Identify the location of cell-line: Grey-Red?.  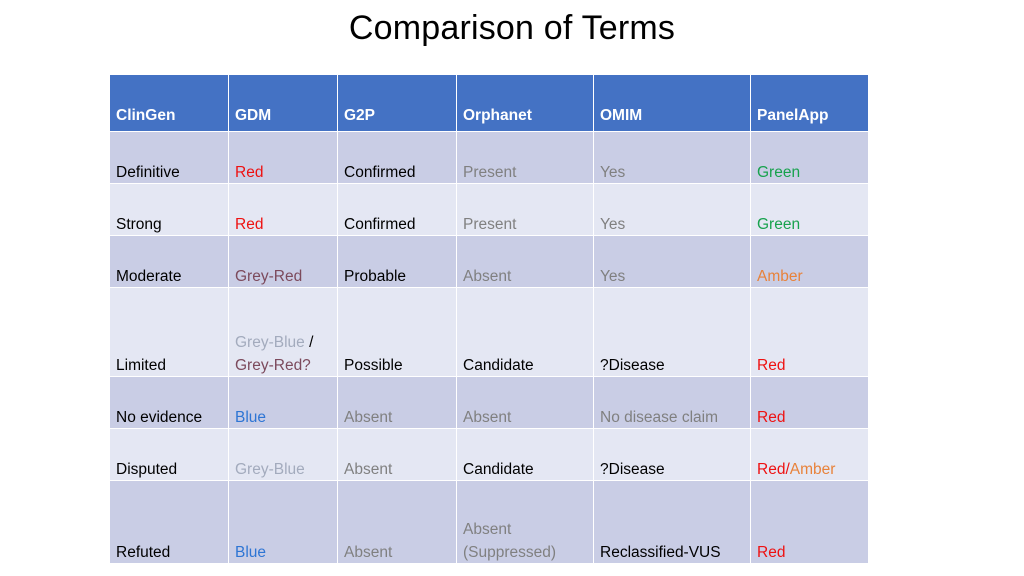
(283, 365).